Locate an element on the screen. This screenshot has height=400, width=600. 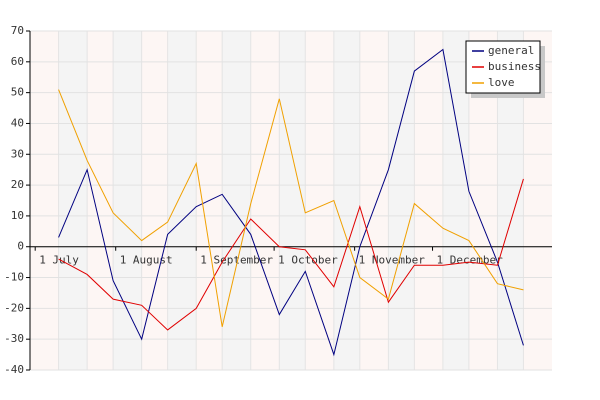
x-tick-label: 1 August is located at coordinates (146, 260).